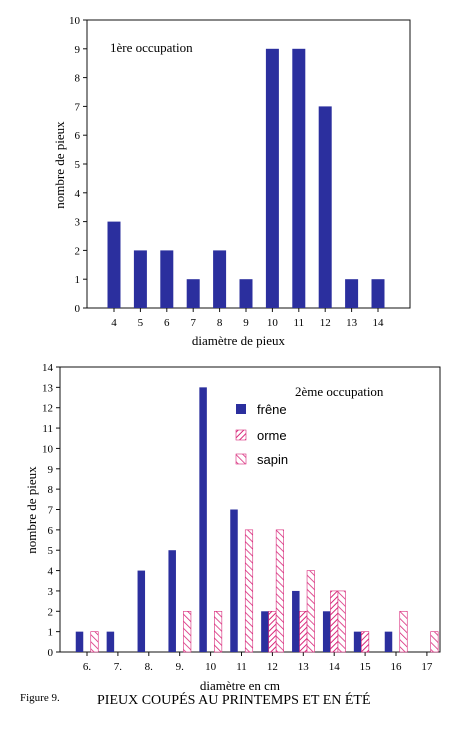 The image size is (452, 733). Describe the element at coordinates (141, 323) in the screenshot. I see `x-tick-label: 5` at that location.